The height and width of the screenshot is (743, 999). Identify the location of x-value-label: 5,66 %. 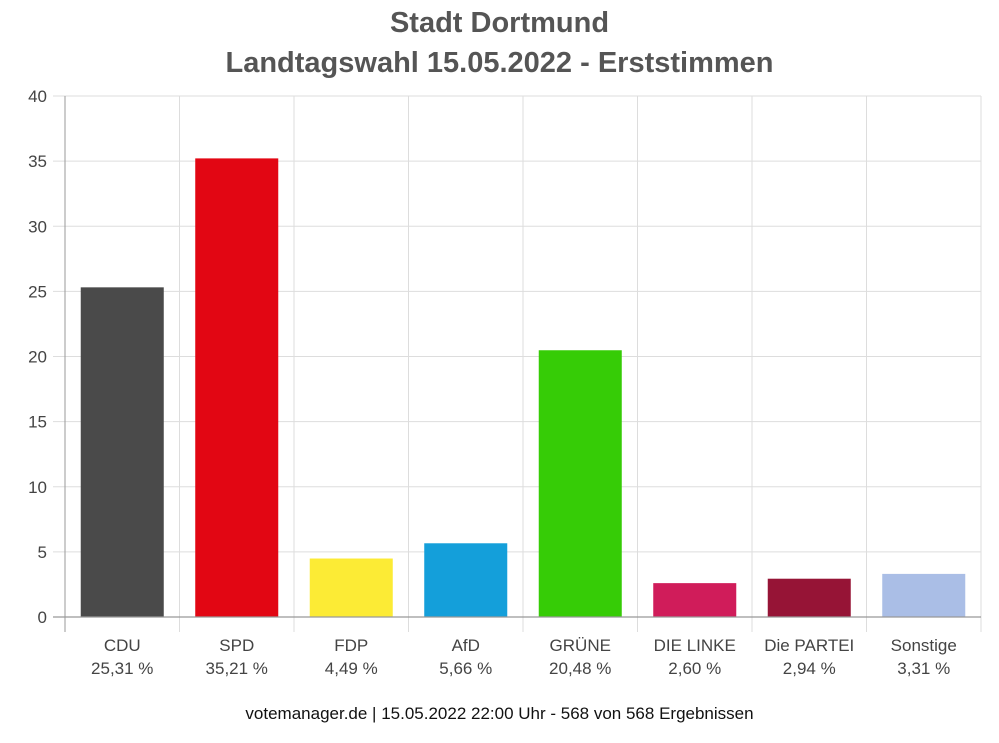
(465, 668).